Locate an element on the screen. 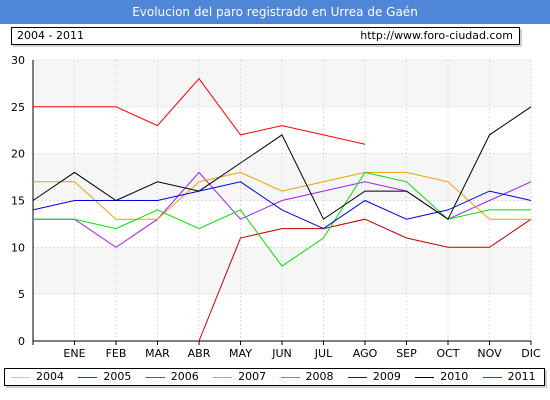 Image resolution: width=550 pixels, height=400 pixels. y-tick-label: 0 is located at coordinates (21, 341).